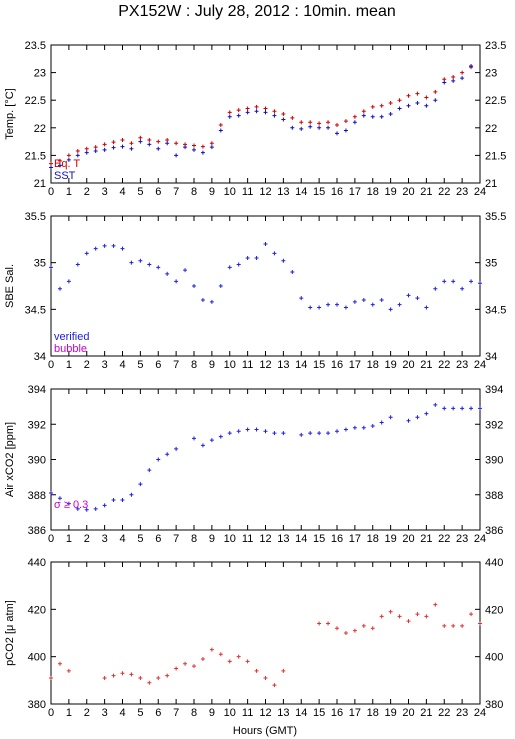 This screenshot has height=739, width=515. I want to click on y-tick-label-right: 390, so click(494, 461).